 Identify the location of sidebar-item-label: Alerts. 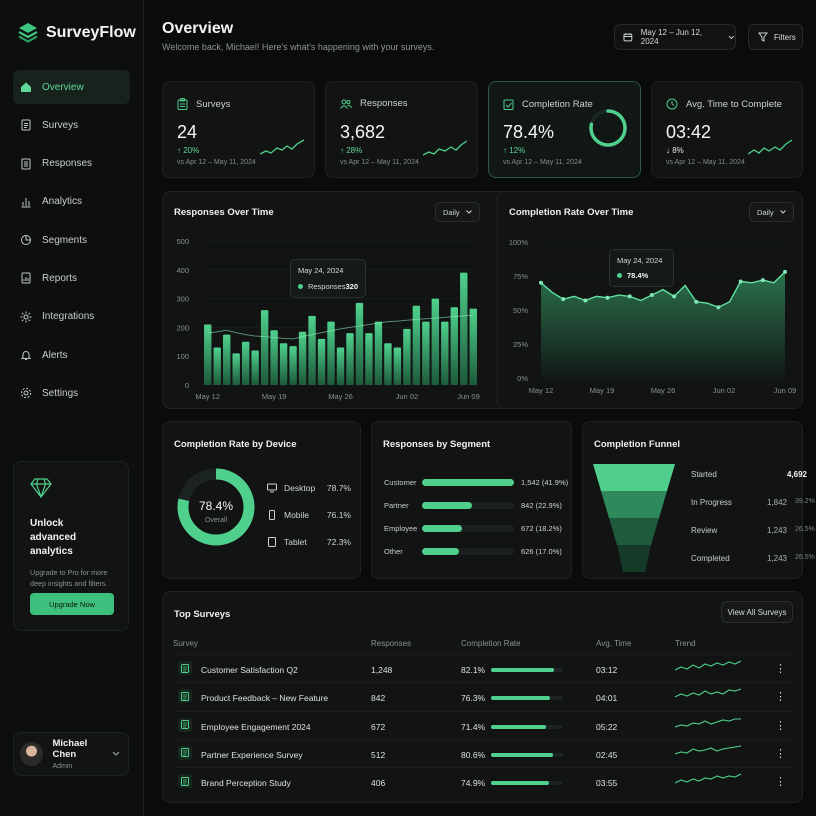
(55, 355).